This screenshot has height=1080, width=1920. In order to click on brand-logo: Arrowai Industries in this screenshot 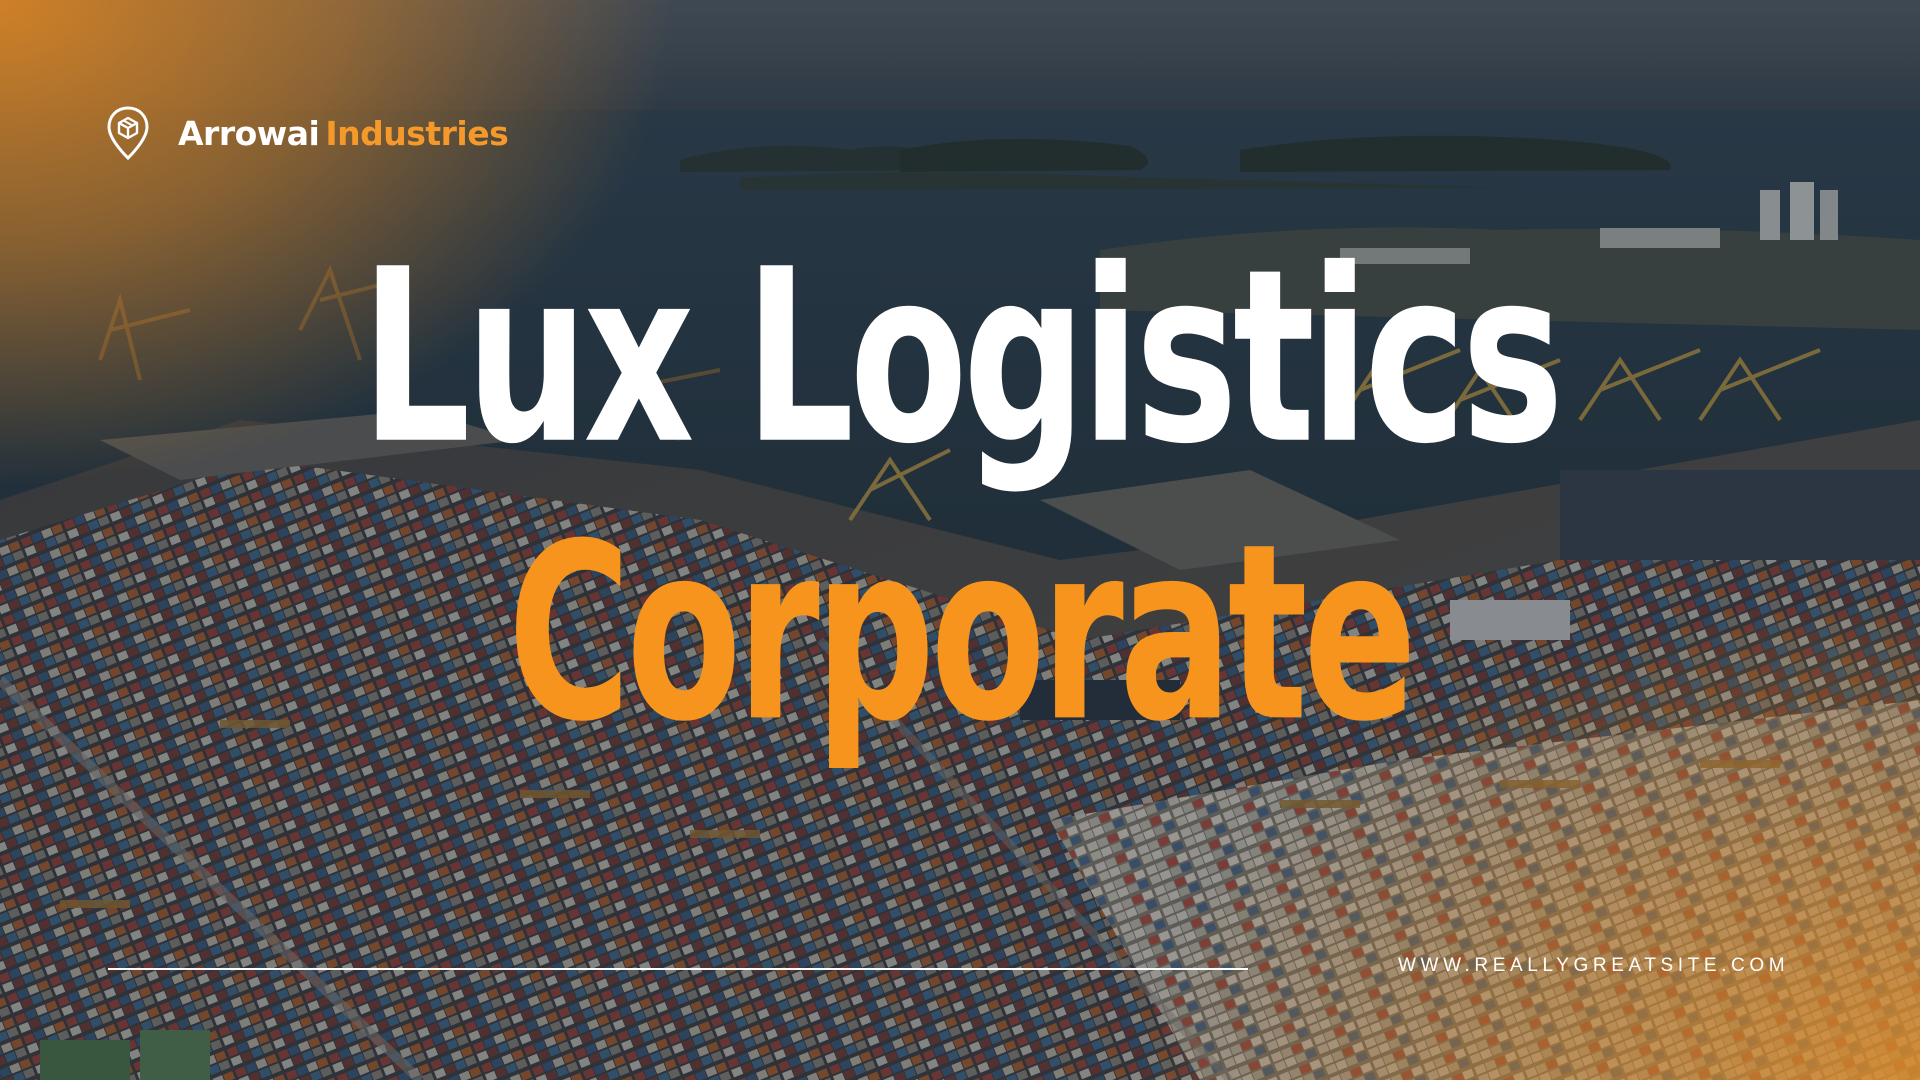, I will do `click(307, 133)`.